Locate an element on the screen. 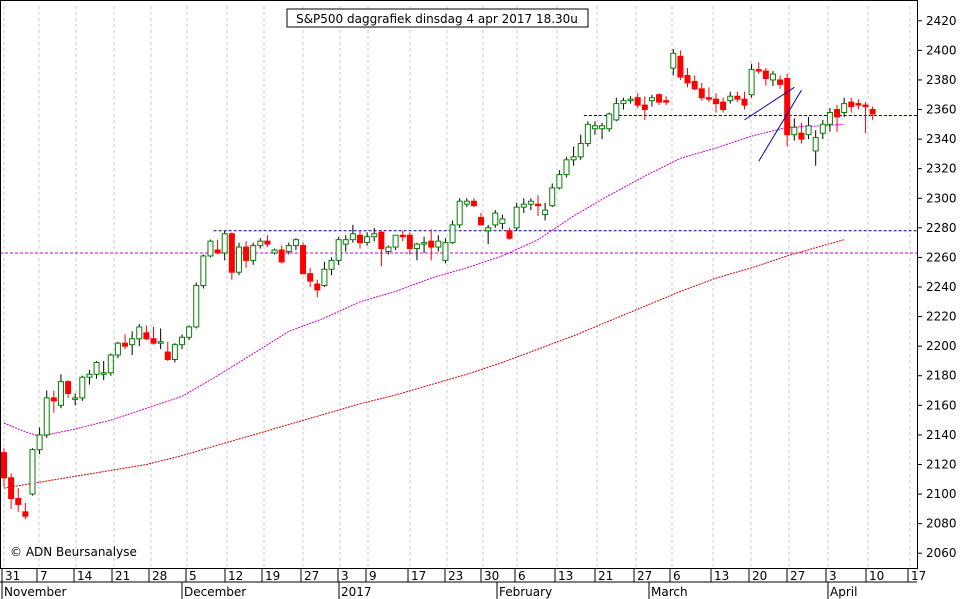 This screenshot has height=599, width=979. x-tick-label-4: 28 is located at coordinates (159, 576).